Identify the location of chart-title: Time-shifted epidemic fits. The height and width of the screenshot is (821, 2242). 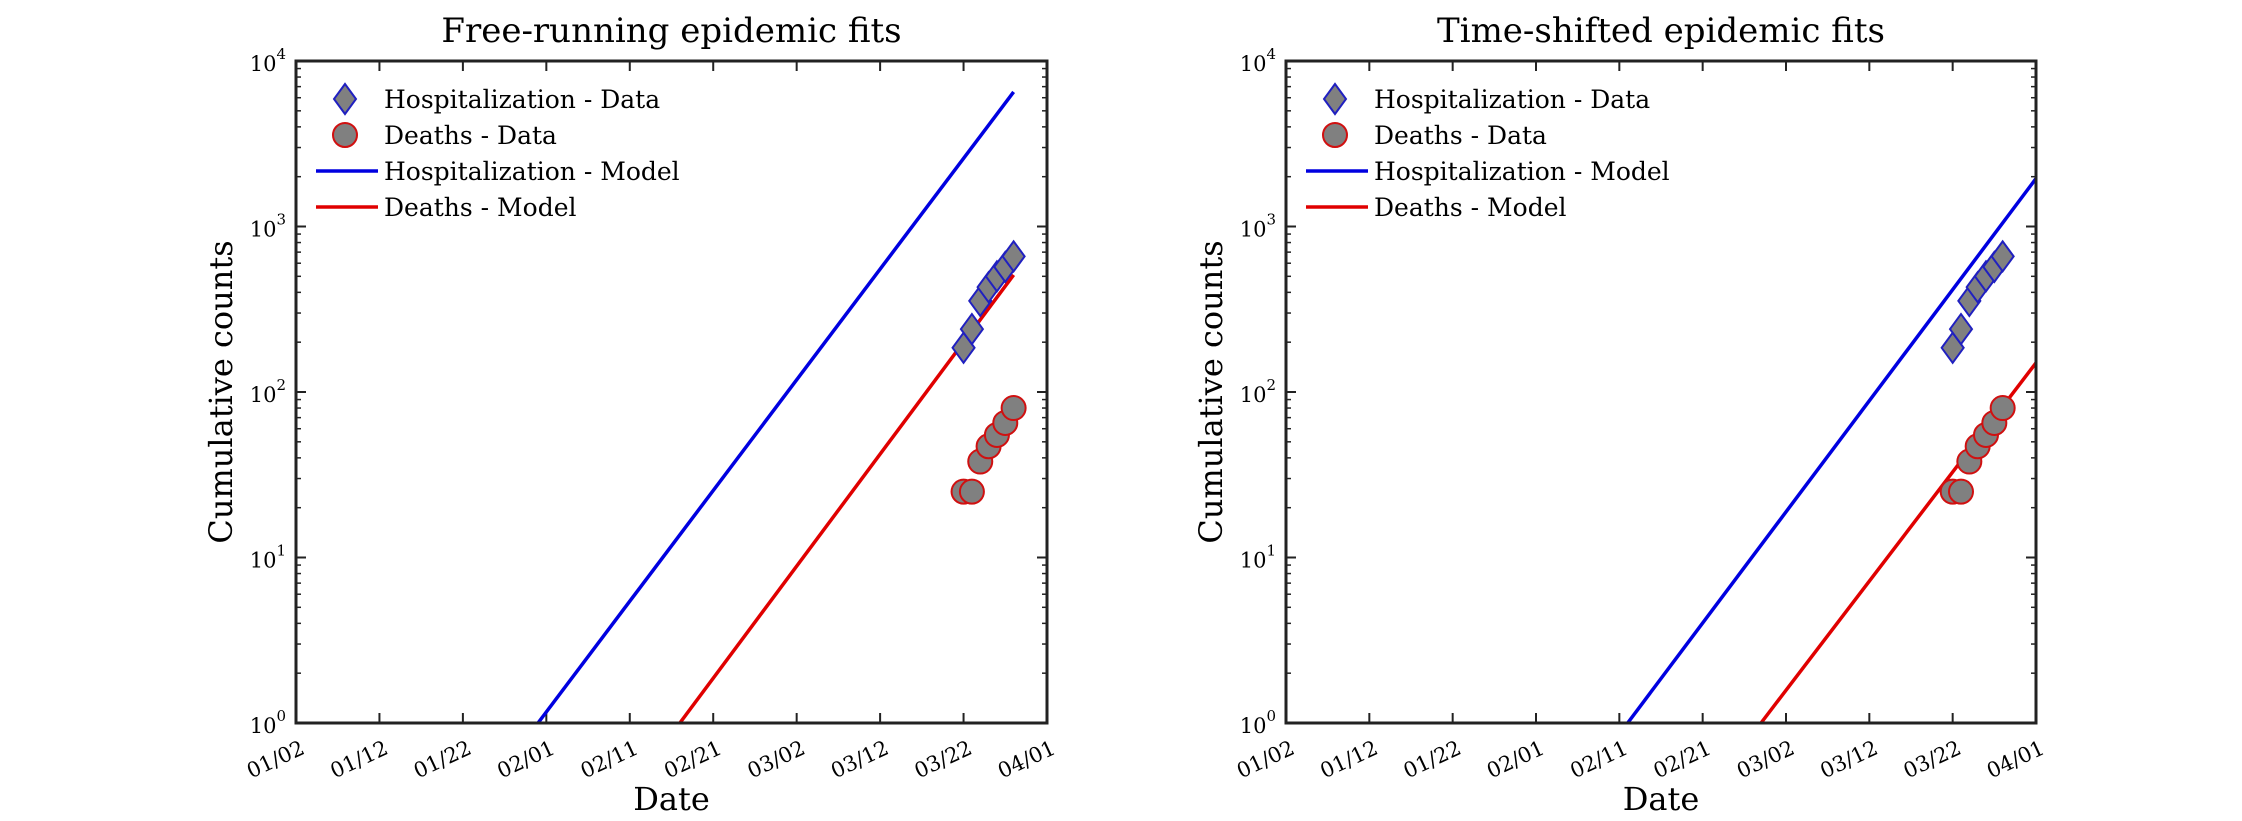
(1661, 31).